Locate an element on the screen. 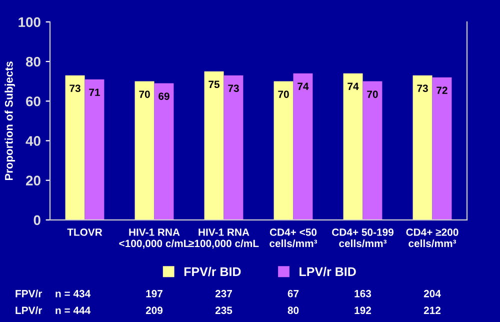  text: FPV/r is located at coordinates (29, 294).